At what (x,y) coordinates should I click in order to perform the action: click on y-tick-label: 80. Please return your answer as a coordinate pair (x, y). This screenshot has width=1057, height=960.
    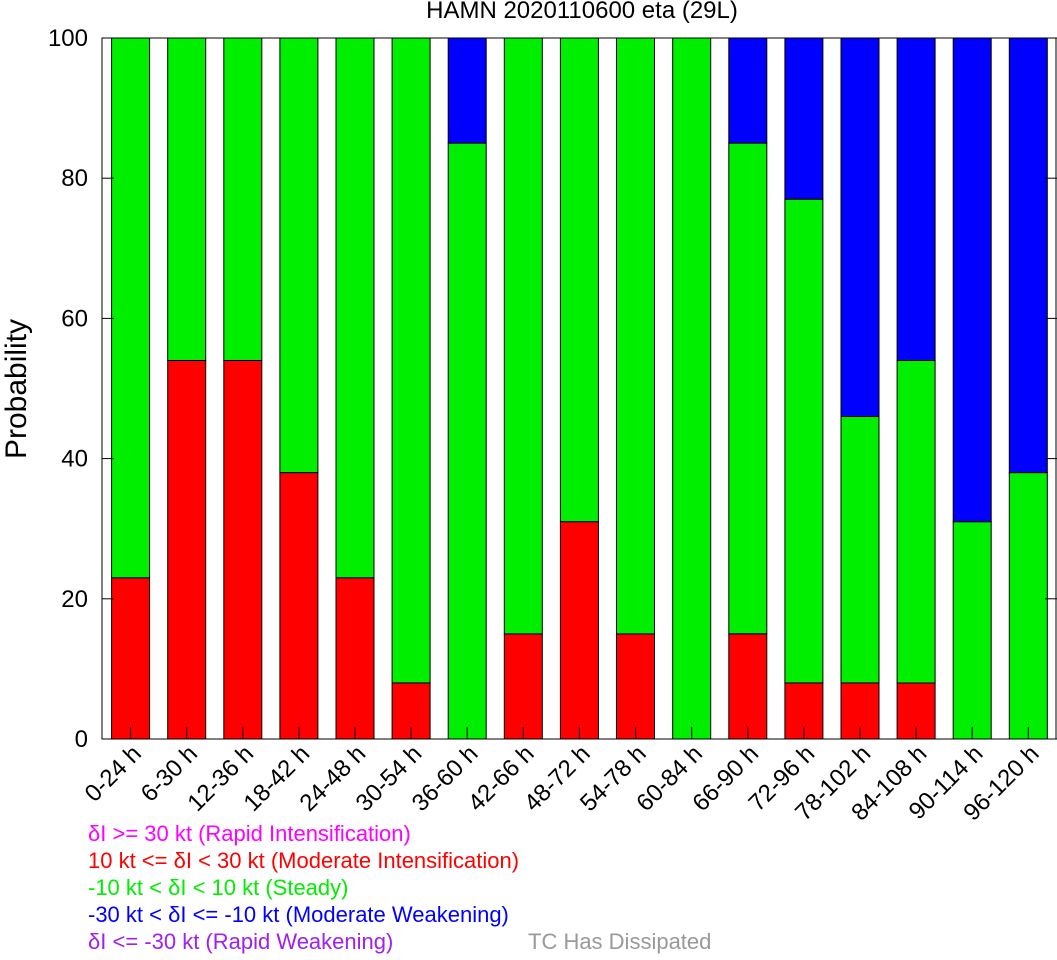
    Looking at the image, I should click on (74, 178).